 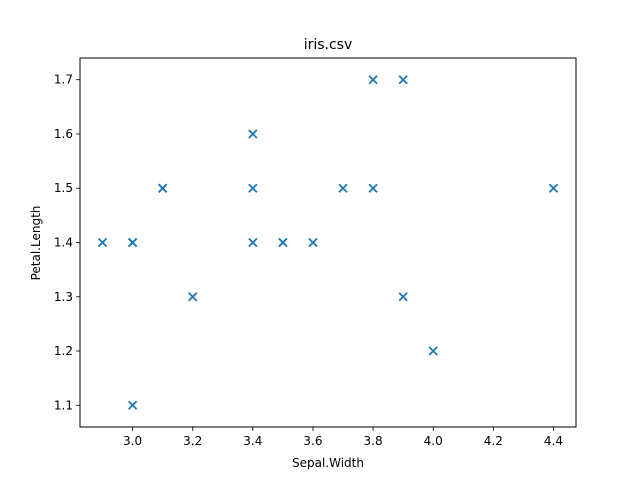 I want to click on y-tick-label: 1.2, so click(x=63, y=351).